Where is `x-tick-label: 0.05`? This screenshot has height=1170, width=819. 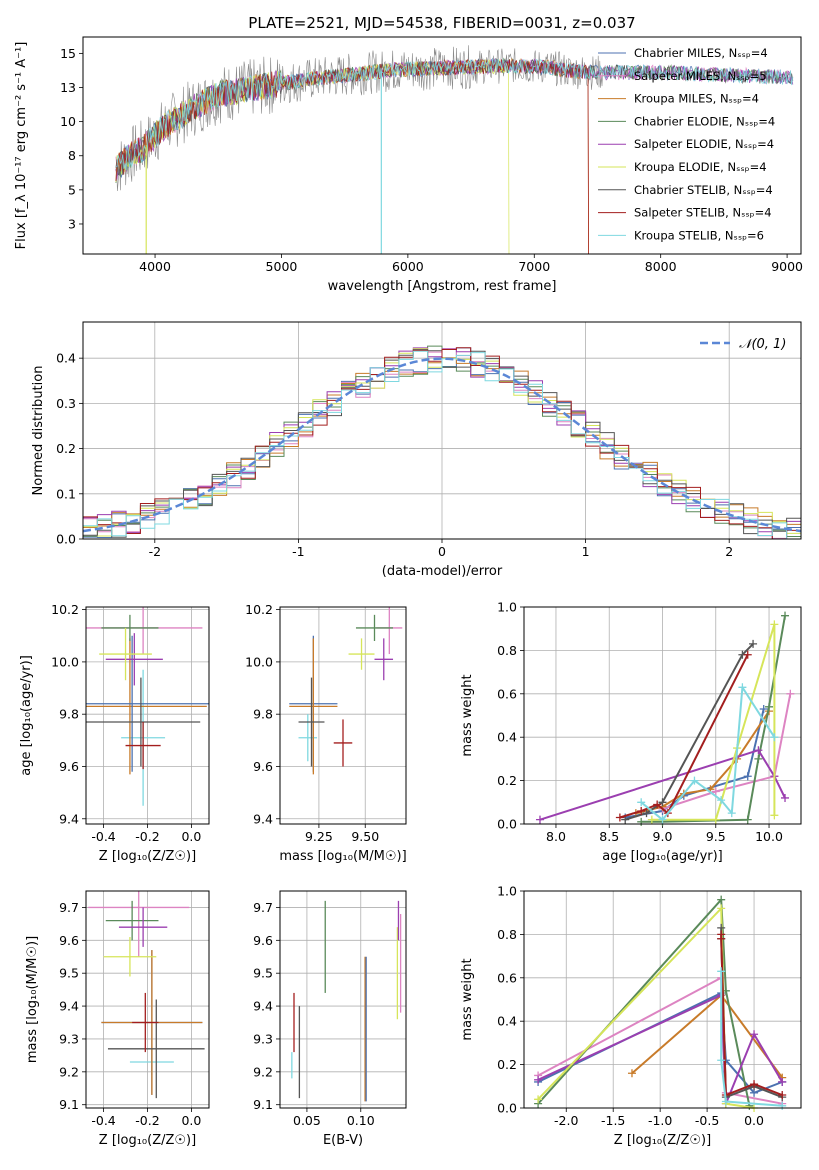
x-tick-label: 0.05 is located at coordinates (307, 1120).